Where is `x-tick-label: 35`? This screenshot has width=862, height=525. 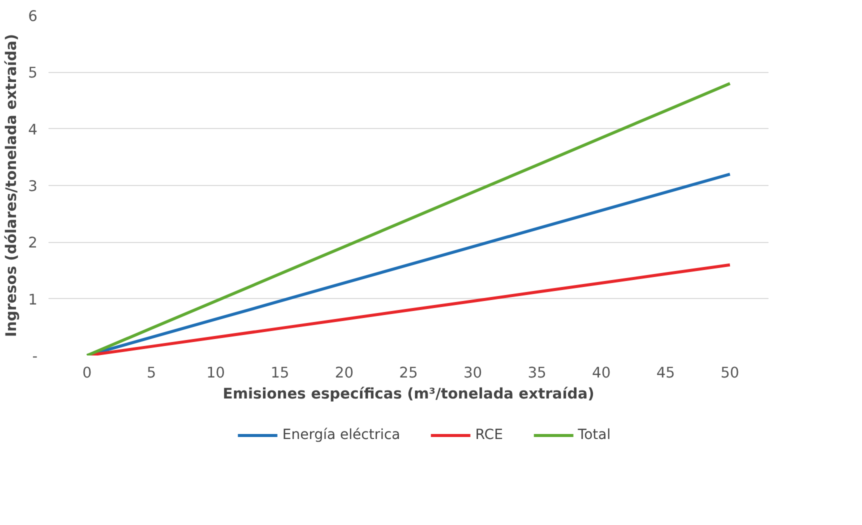
x-tick-label: 35 is located at coordinates (537, 373).